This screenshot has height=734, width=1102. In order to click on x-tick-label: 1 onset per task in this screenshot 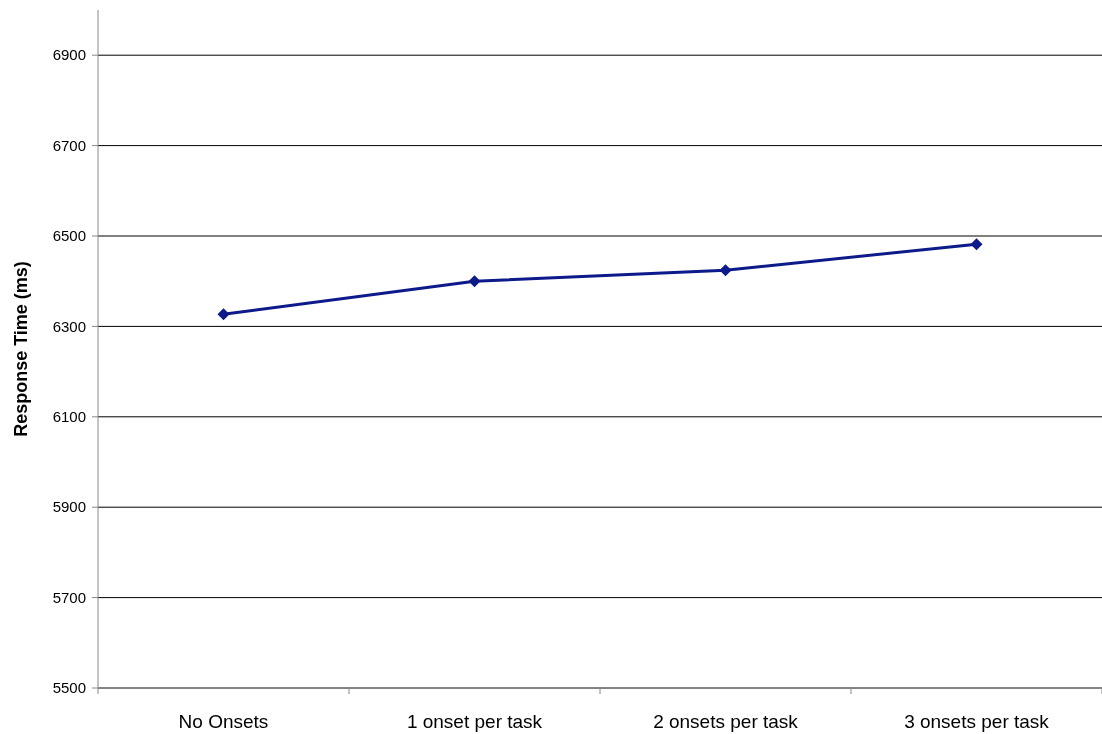, I will do `click(474, 721)`.